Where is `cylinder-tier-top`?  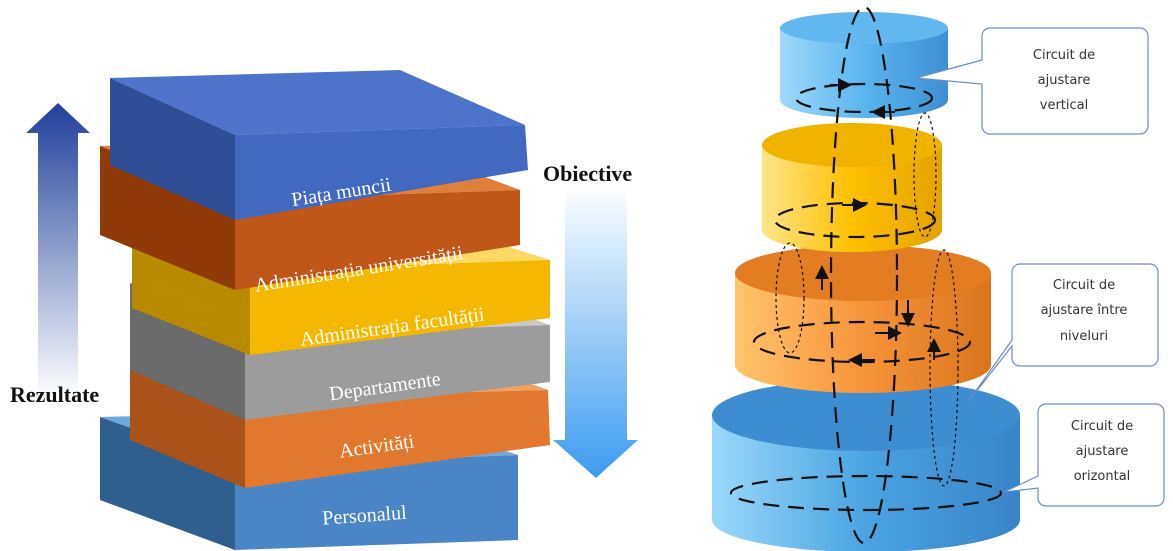 cylinder-tier-top is located at coordinates (864, 65).